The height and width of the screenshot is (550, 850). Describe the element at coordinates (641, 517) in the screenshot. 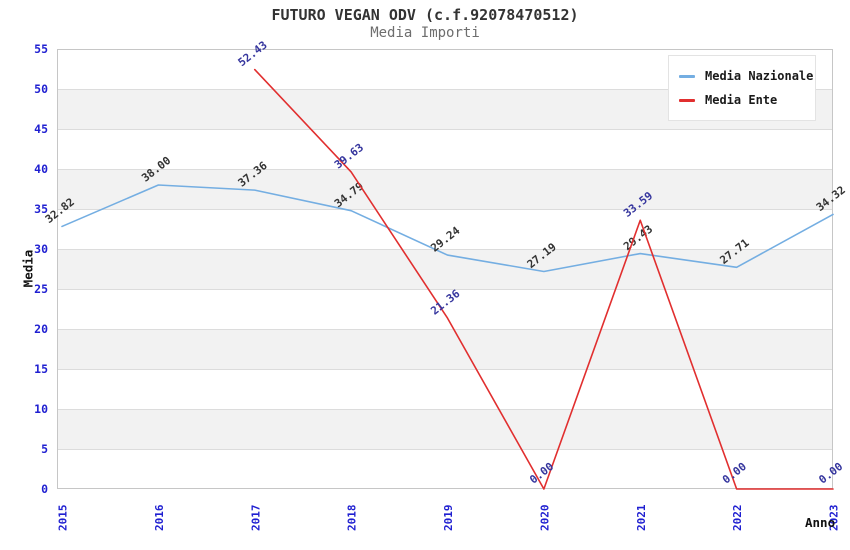

I see `x-tick-label: 2021` at that location.